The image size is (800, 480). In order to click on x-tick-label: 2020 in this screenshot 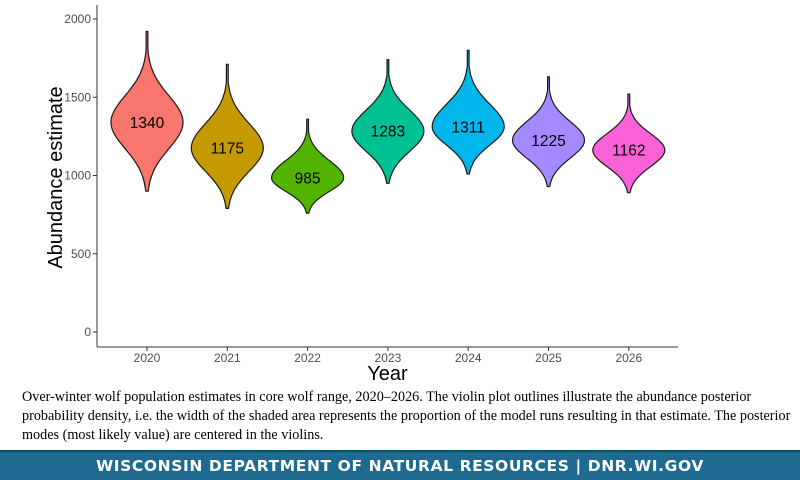, I will do `click(147, 358)`.